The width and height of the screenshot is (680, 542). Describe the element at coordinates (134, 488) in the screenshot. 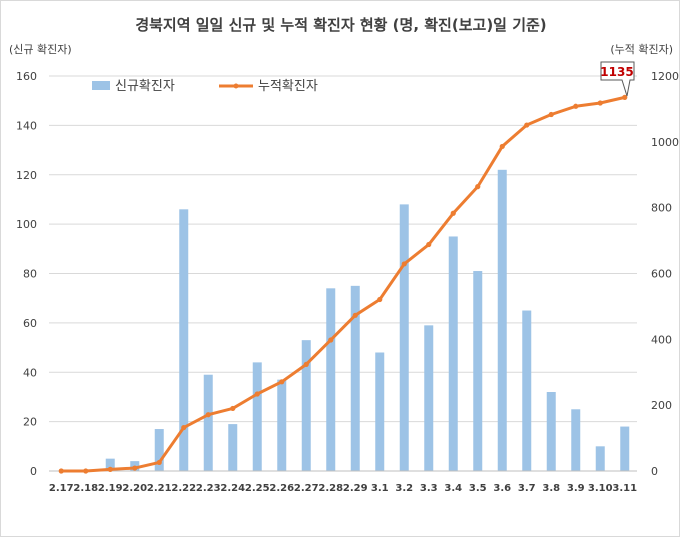

I see `x-tick-label: 2.20` at that location.